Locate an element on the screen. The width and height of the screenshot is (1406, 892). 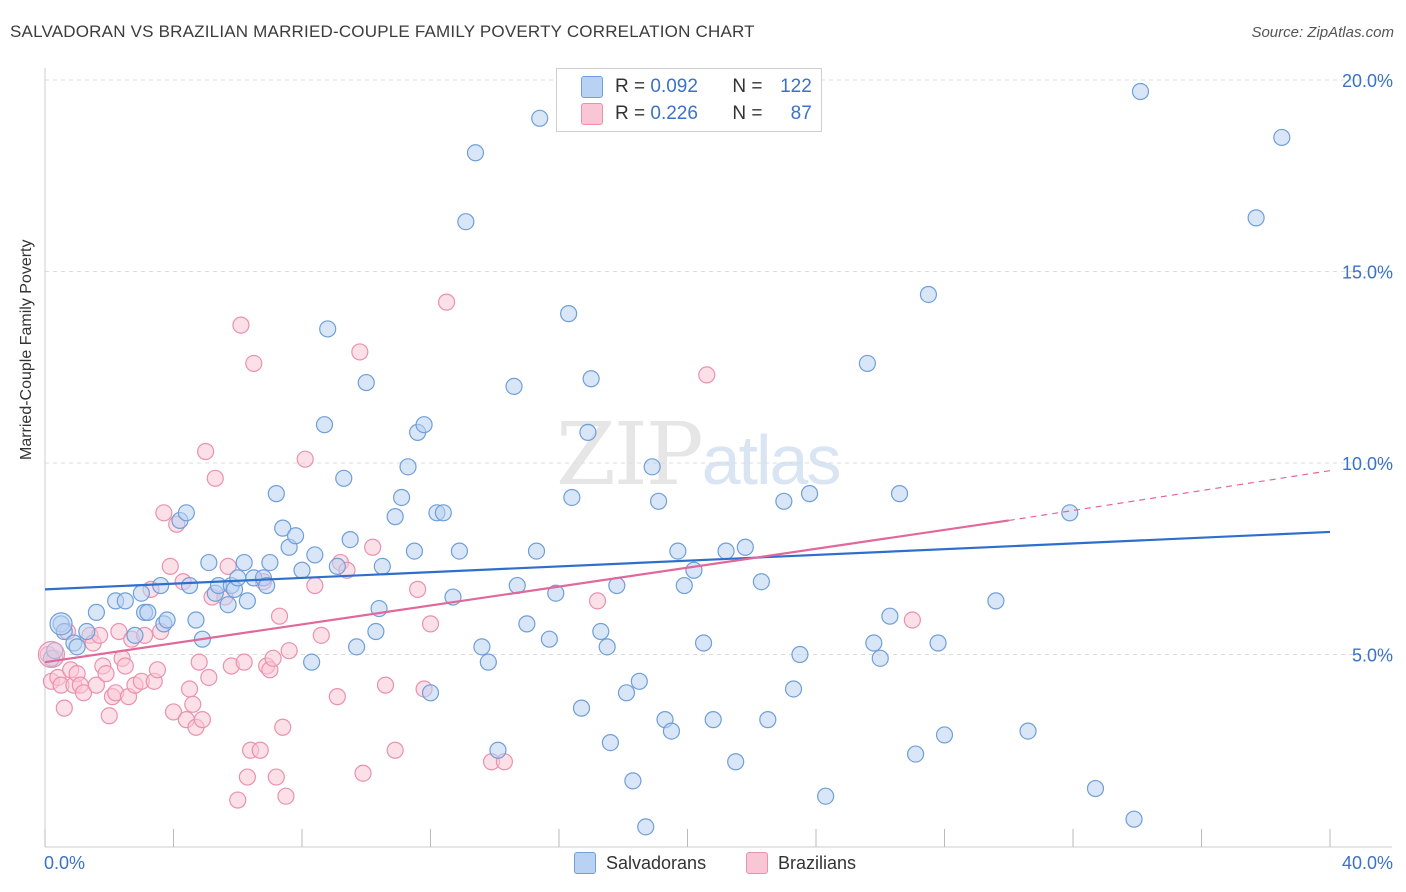
legend: R = 0.092 N = 122 R = 0.226 N = 87 is located at coordinates (689, 100).